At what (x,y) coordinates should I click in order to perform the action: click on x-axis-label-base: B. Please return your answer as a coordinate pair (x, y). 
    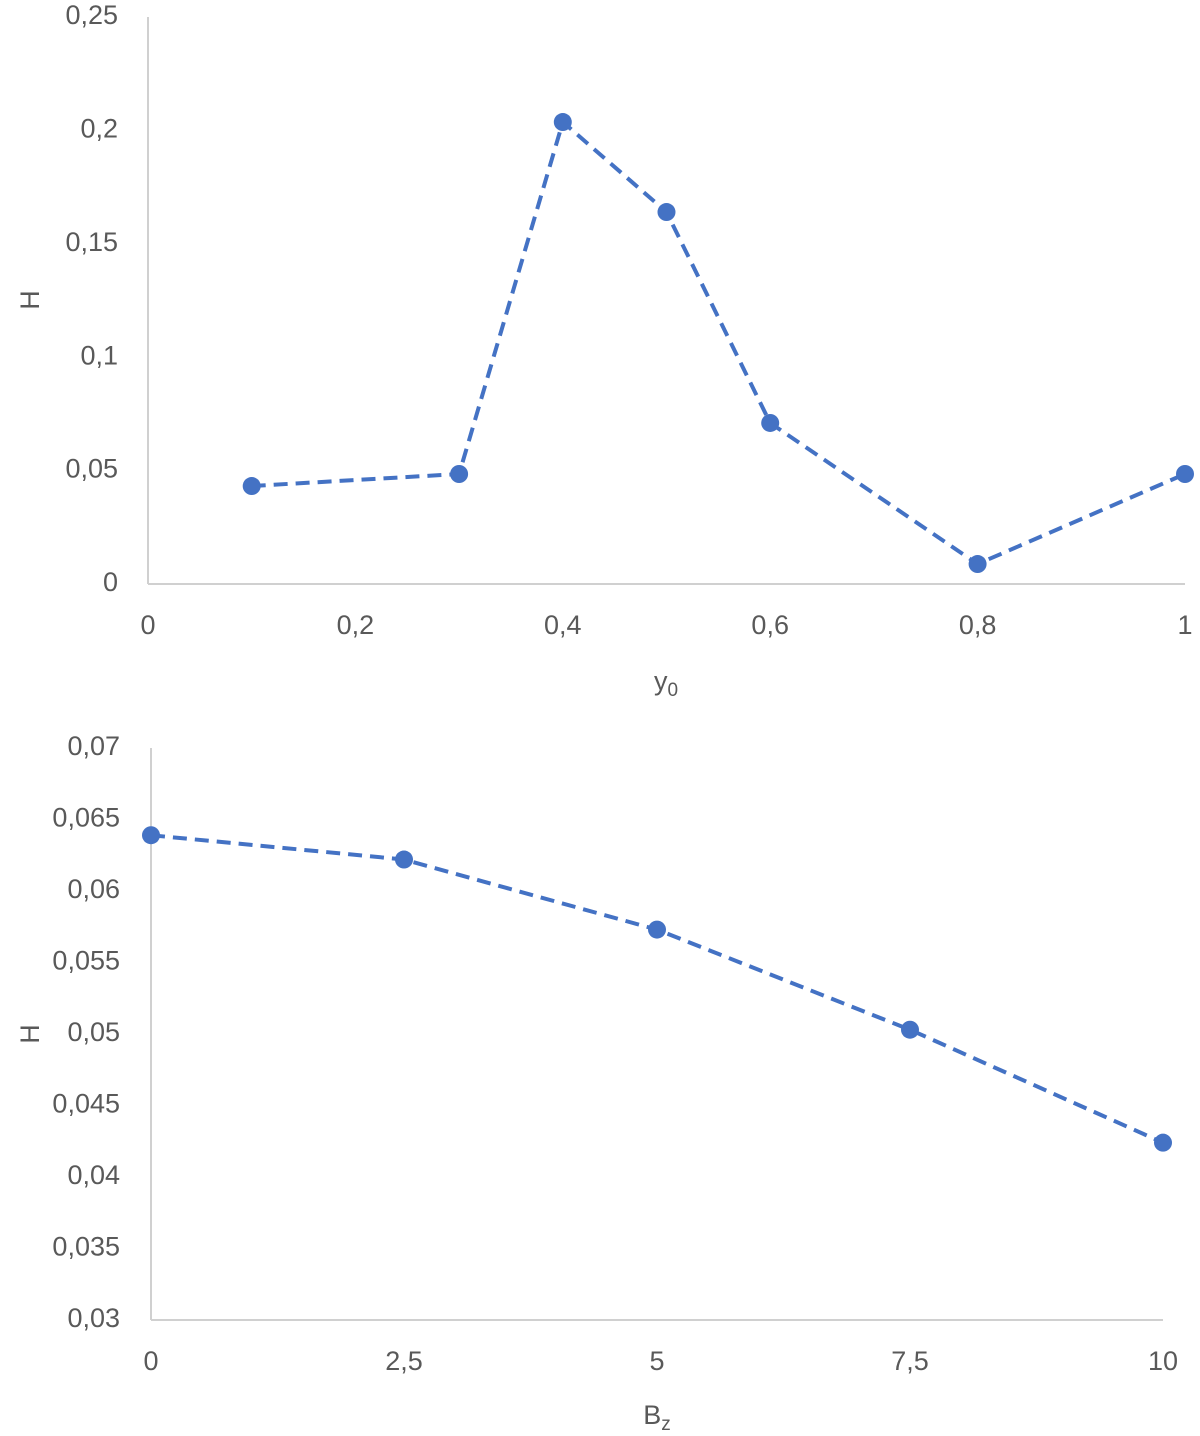
    Looking at the image, I should click on (652, 1415).